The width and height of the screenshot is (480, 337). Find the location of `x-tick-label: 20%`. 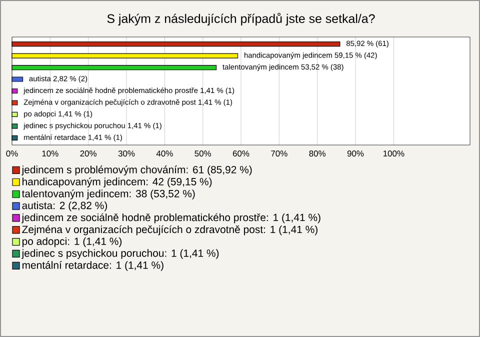

x-tick-label: 20% is located at coordinates (88, 153).